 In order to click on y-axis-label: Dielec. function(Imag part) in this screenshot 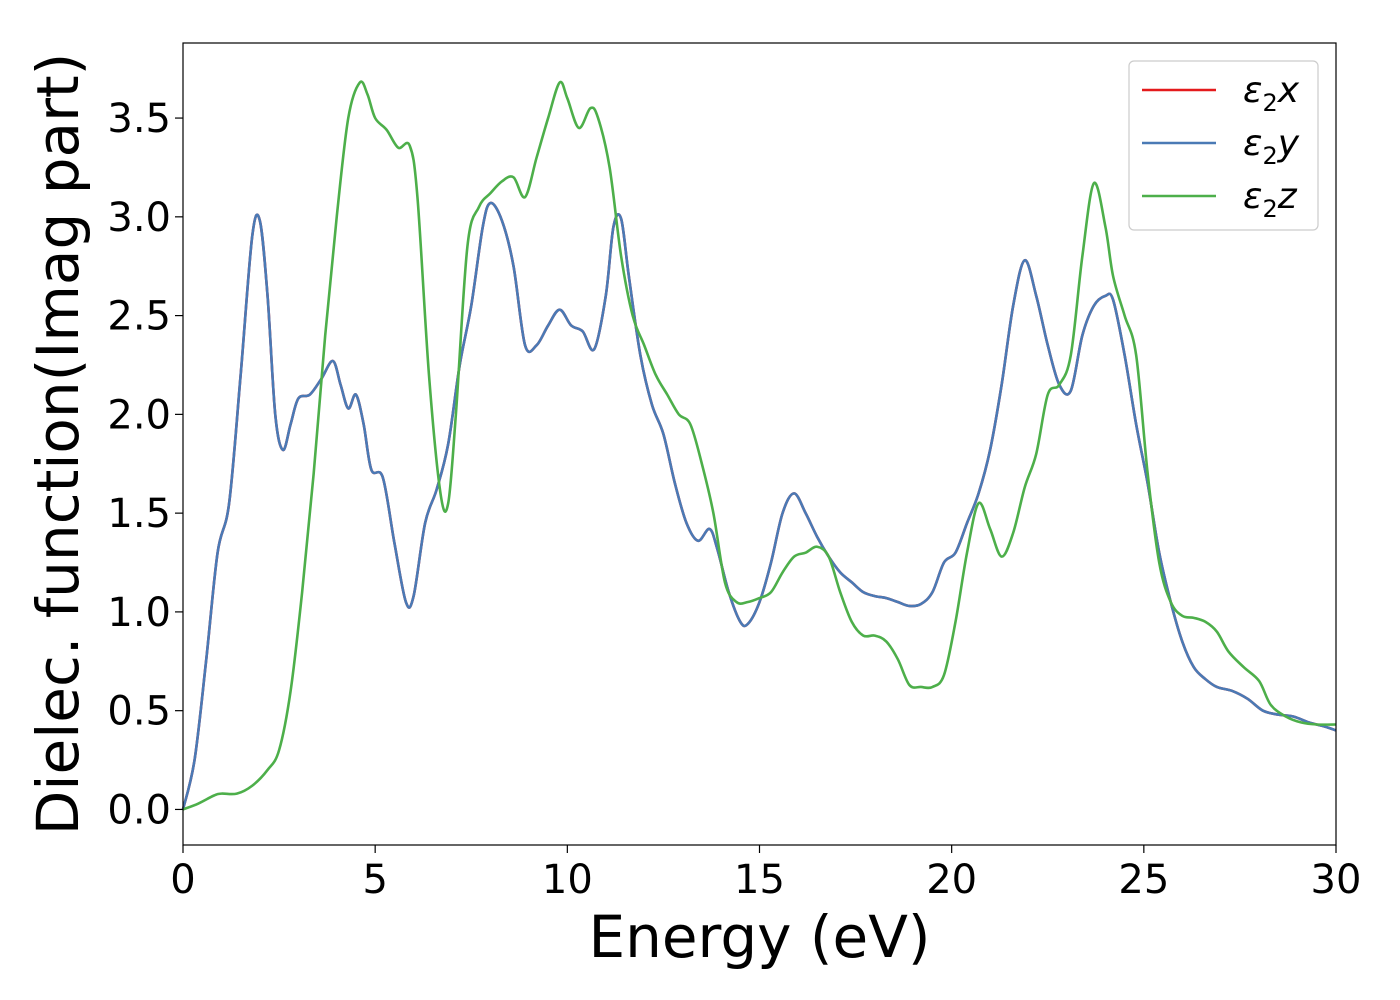, I will do `click(58, 444)`.